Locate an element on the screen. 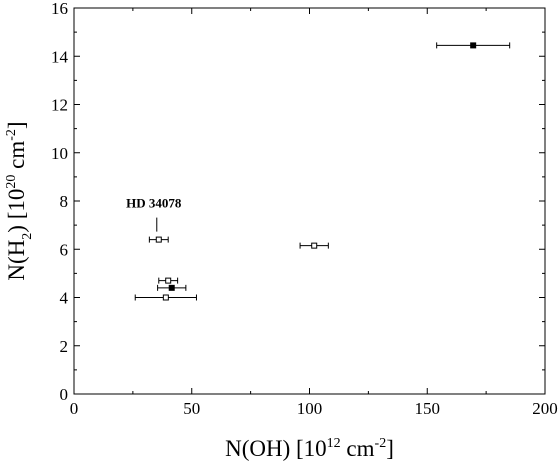 The height and width of the screenshot is (461, 559). y-axis-title-end: ] is located at coordinates (16, 125).